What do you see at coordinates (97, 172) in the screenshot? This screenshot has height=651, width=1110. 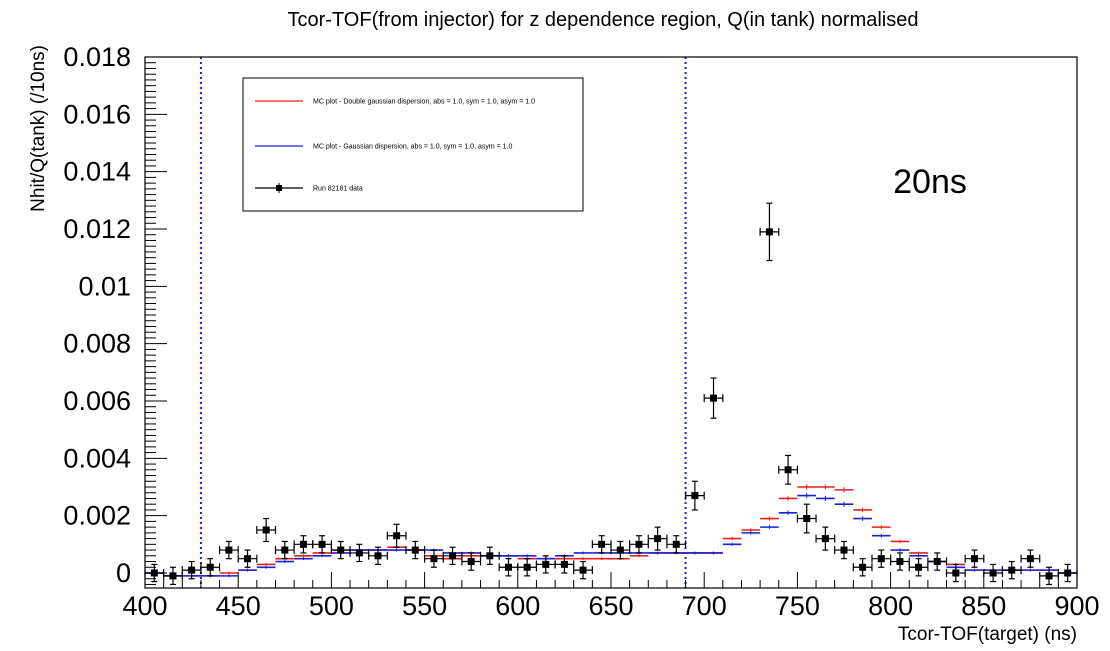 I see `y-tick-label: 0.014` at bounding box center [97, 172].